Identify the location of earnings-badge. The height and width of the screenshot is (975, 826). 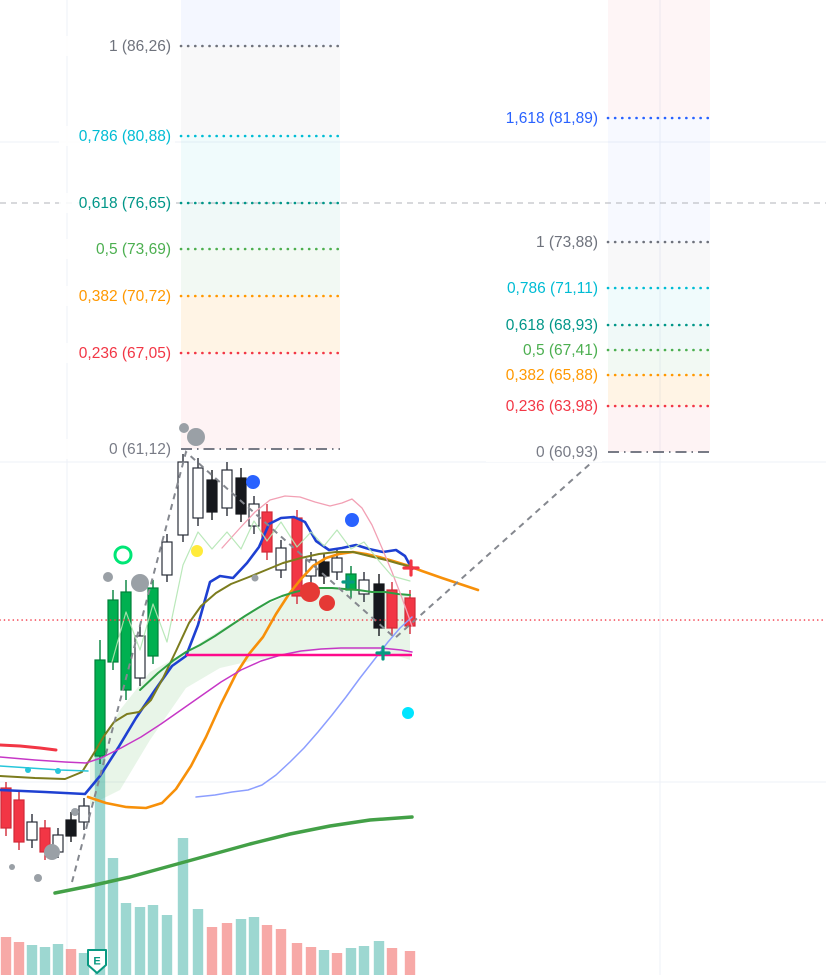
(97, 961).